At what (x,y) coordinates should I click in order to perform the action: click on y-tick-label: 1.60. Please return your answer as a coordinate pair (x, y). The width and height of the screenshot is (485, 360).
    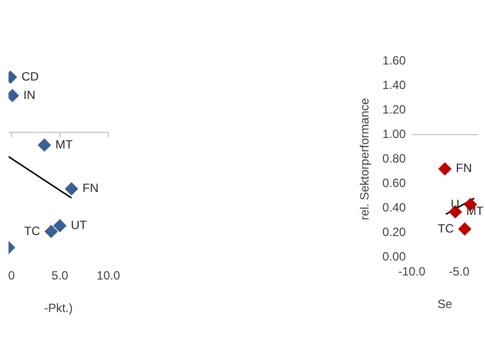
    Looking at the image, I should click on (394, 60).